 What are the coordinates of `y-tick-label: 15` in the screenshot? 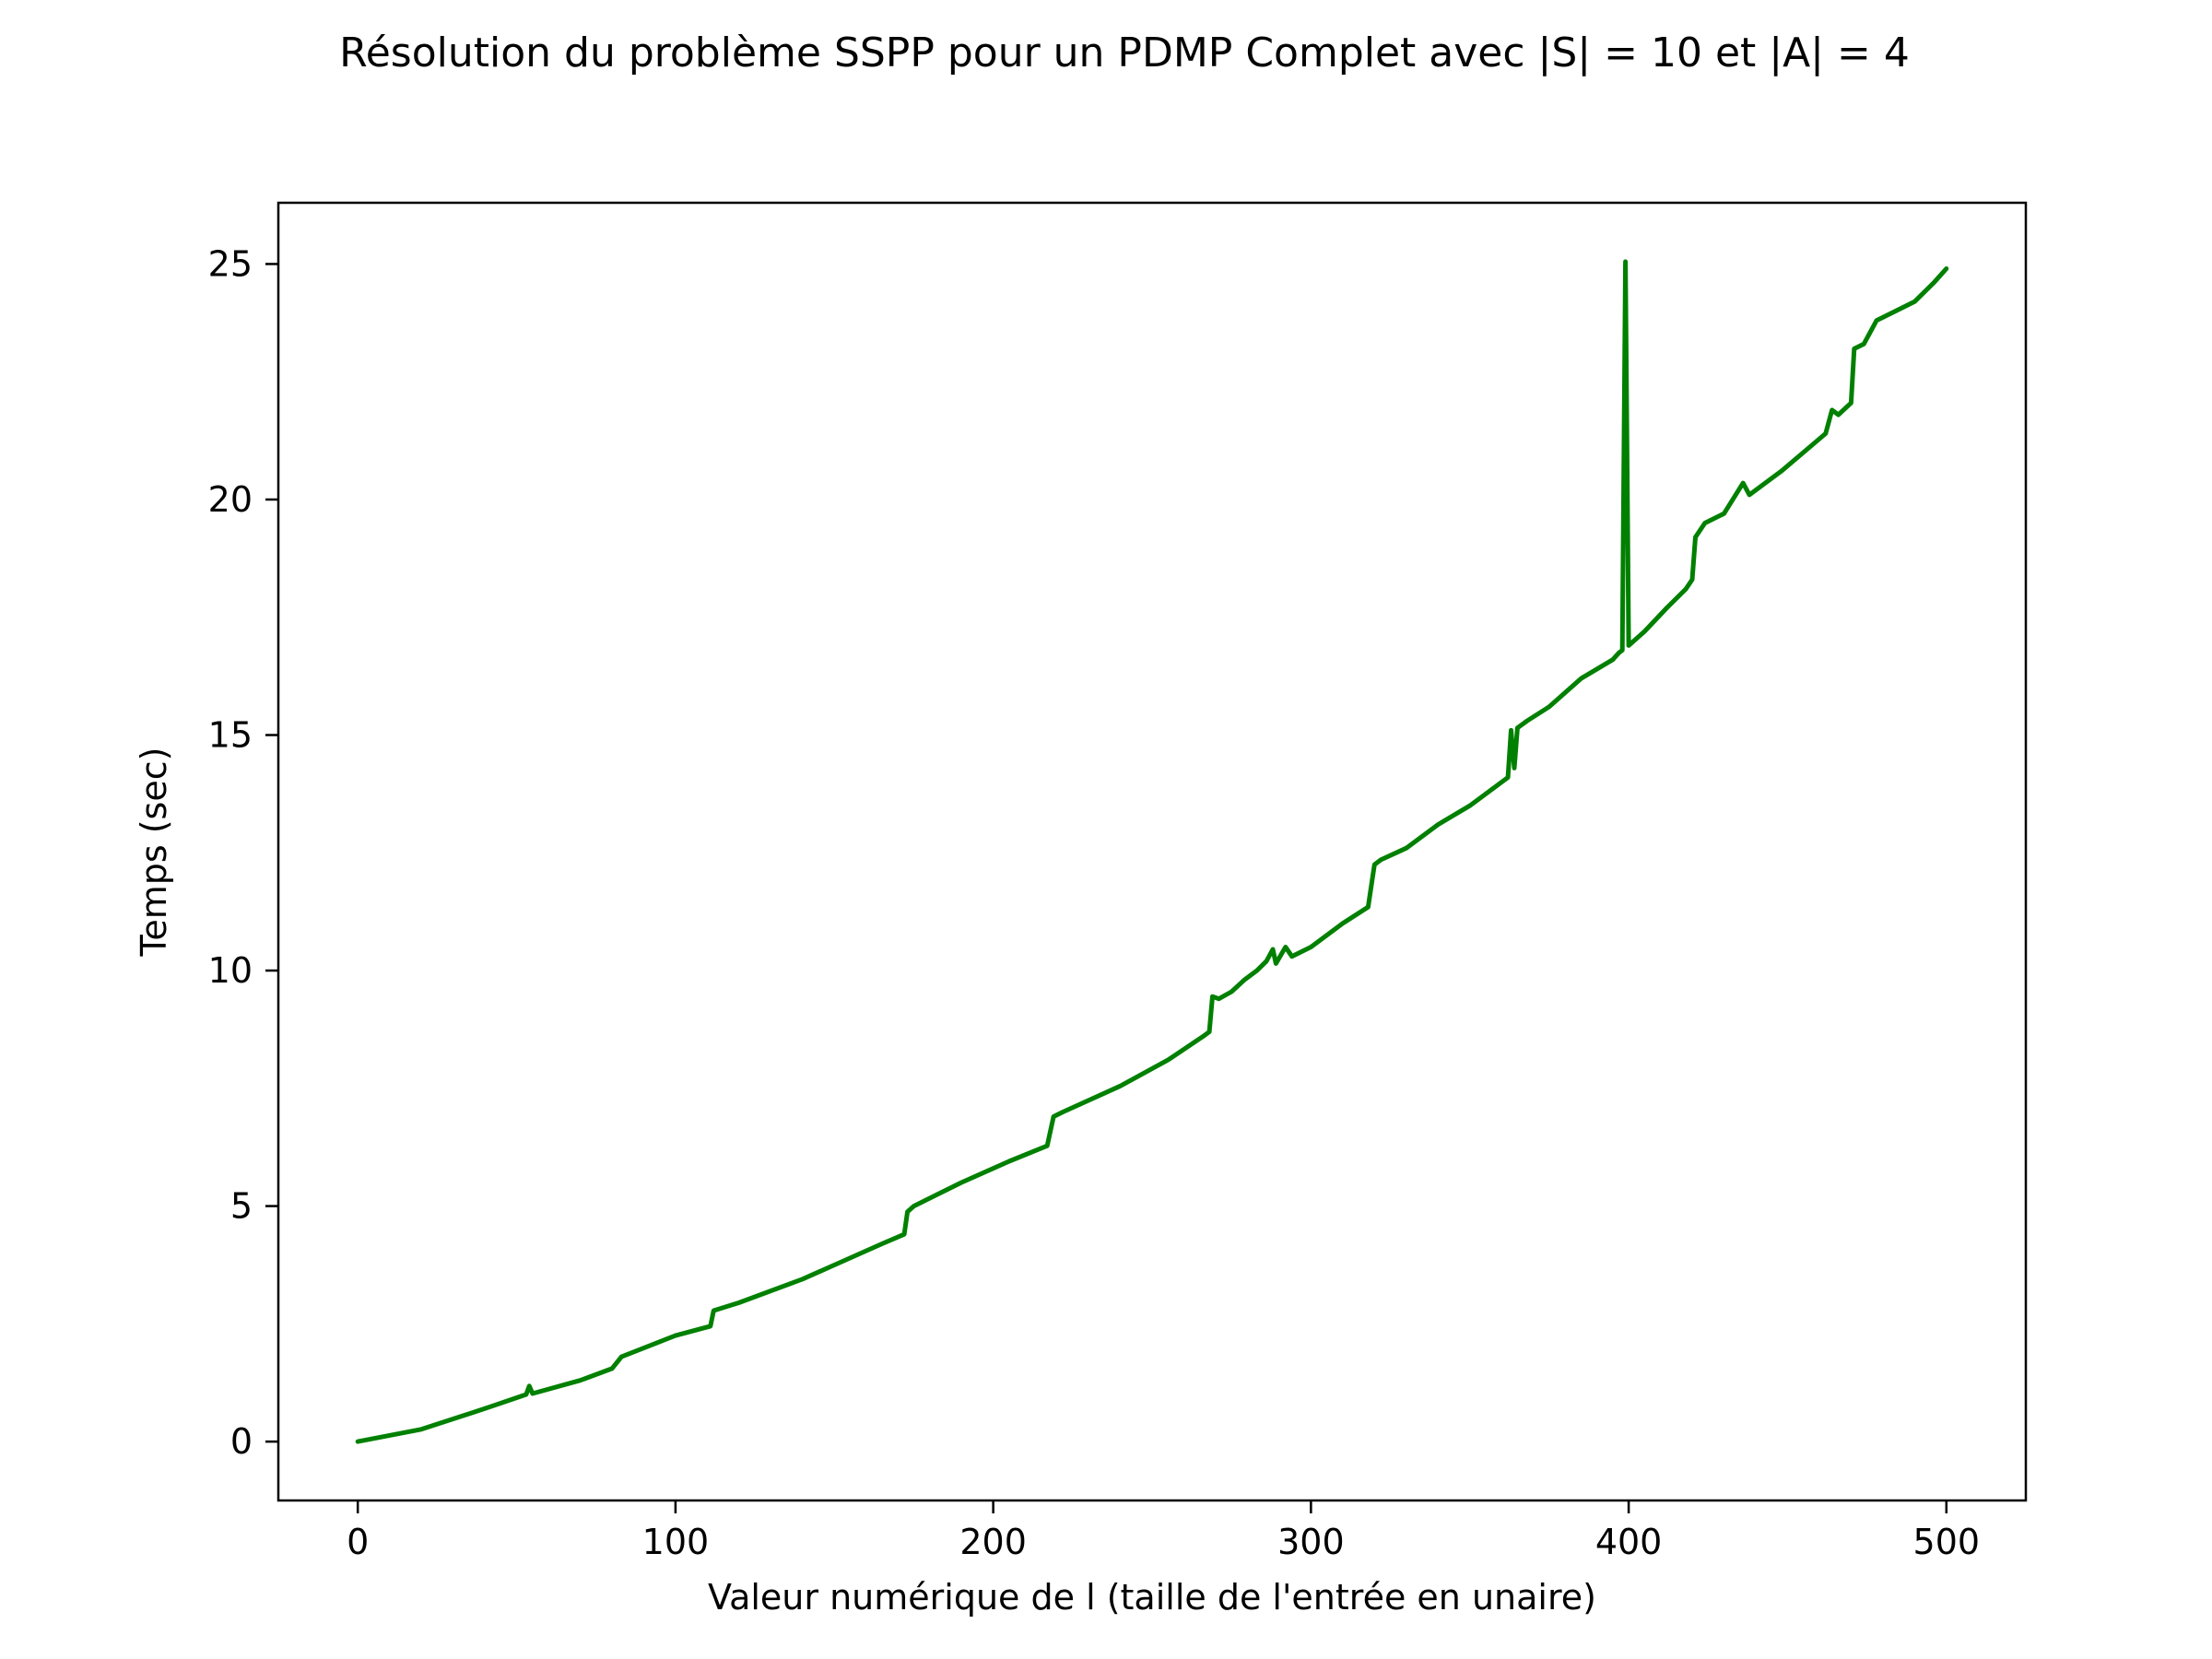 It's located at (230, 735).